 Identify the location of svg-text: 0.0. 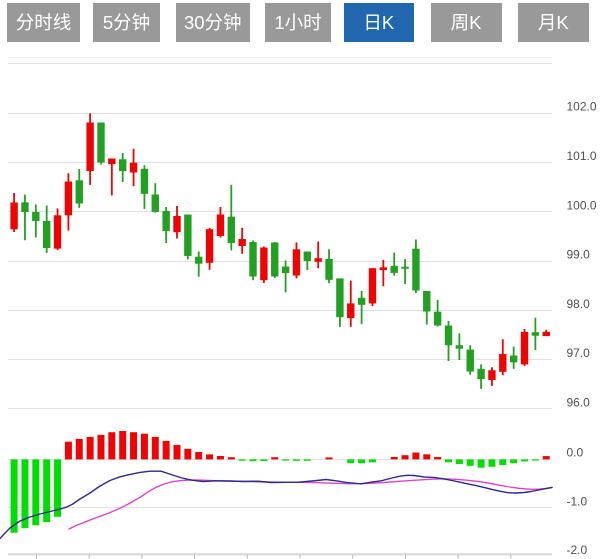
(575, 453).